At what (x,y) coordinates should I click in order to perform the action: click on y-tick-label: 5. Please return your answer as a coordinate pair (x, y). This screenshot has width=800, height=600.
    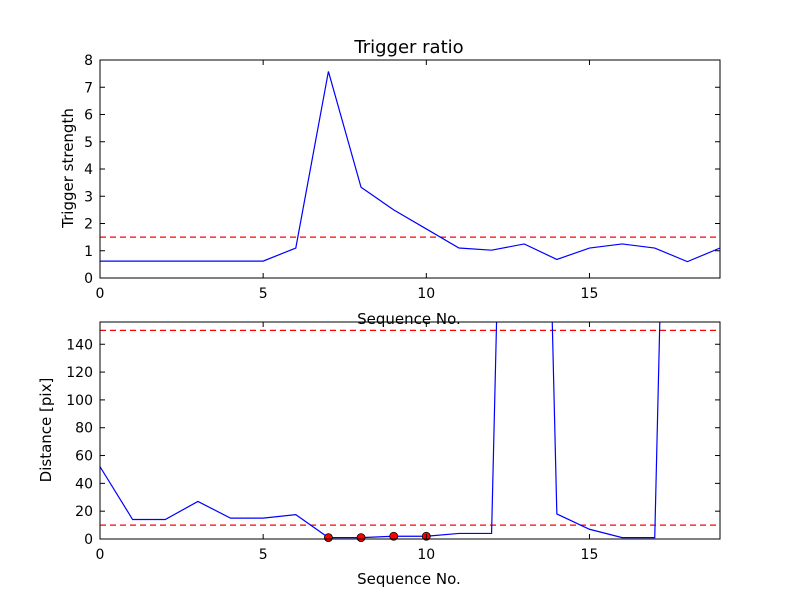
    Looking at the image, I should click on (88, 143).